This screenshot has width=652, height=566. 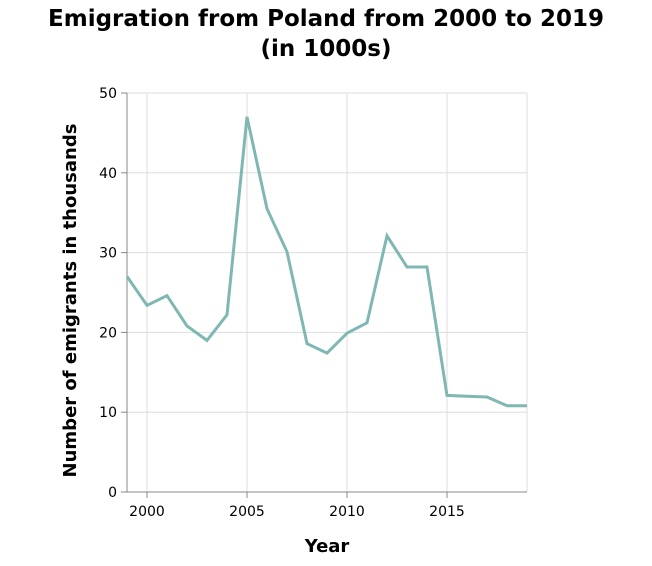 I want to click on y-axis-ticks: 0 10 20 30 40 50, so click(x=113, y=293).